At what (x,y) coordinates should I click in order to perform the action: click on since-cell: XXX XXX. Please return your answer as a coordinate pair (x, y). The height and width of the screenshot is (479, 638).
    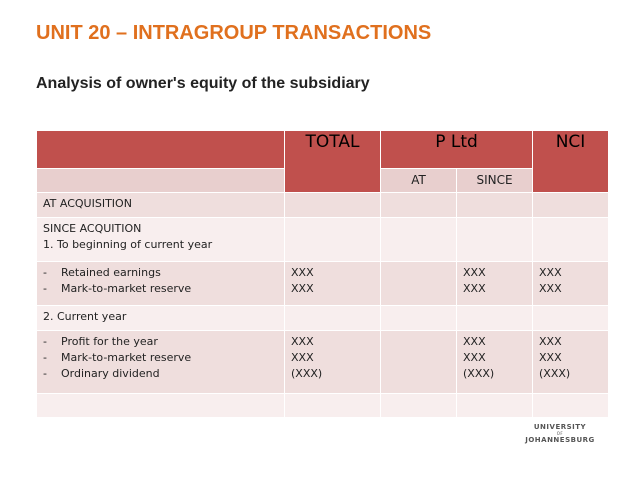
    Looking at the image, I should click on (494, 283).